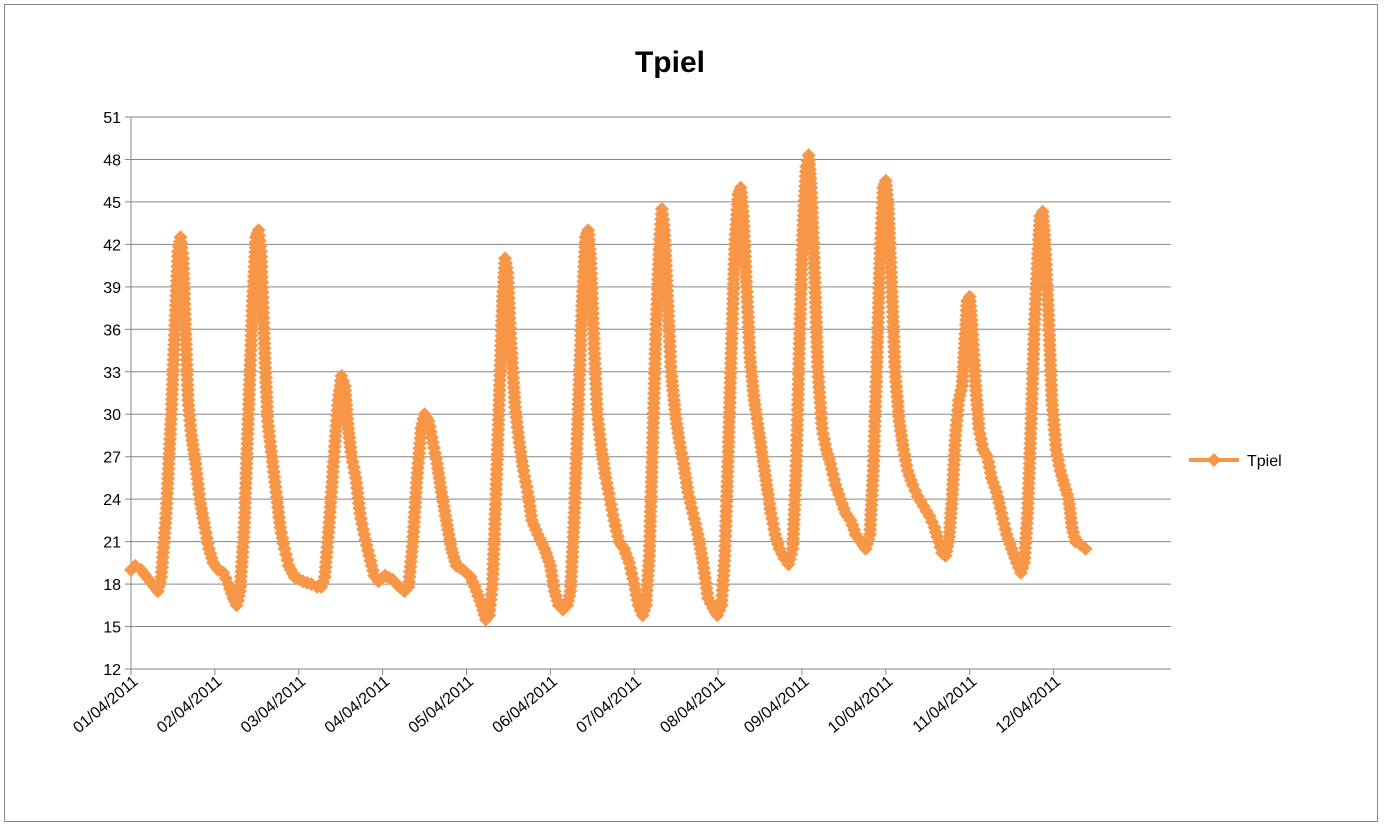  What do you see at coordinates (441, 705) in the screenshot?
I see `x-tick-label: 05/04/2011` at bounding box center [441, 705].